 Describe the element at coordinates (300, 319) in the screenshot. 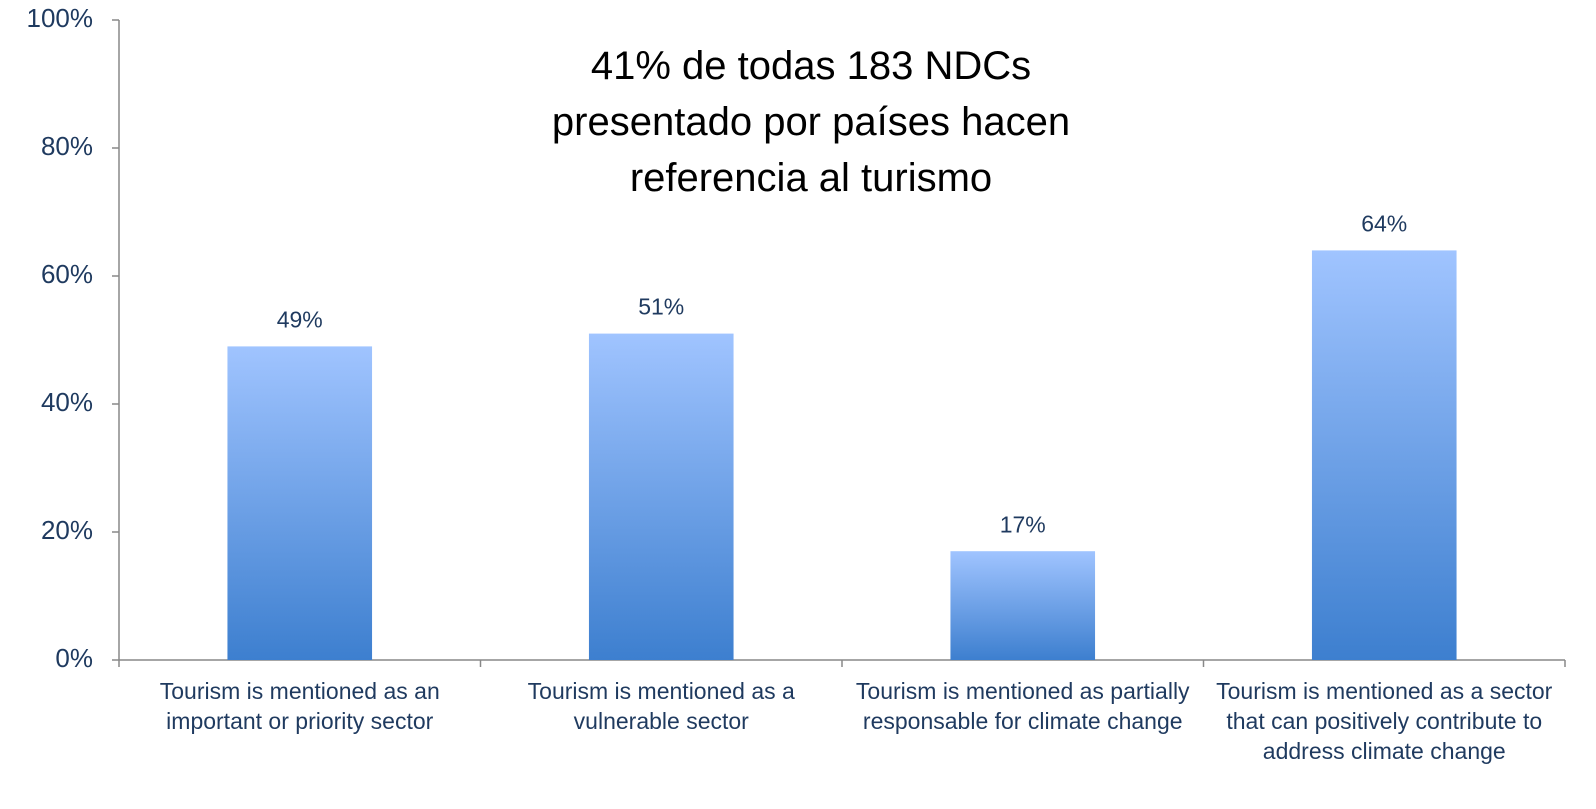

I see `value-label: 49%` at that location.